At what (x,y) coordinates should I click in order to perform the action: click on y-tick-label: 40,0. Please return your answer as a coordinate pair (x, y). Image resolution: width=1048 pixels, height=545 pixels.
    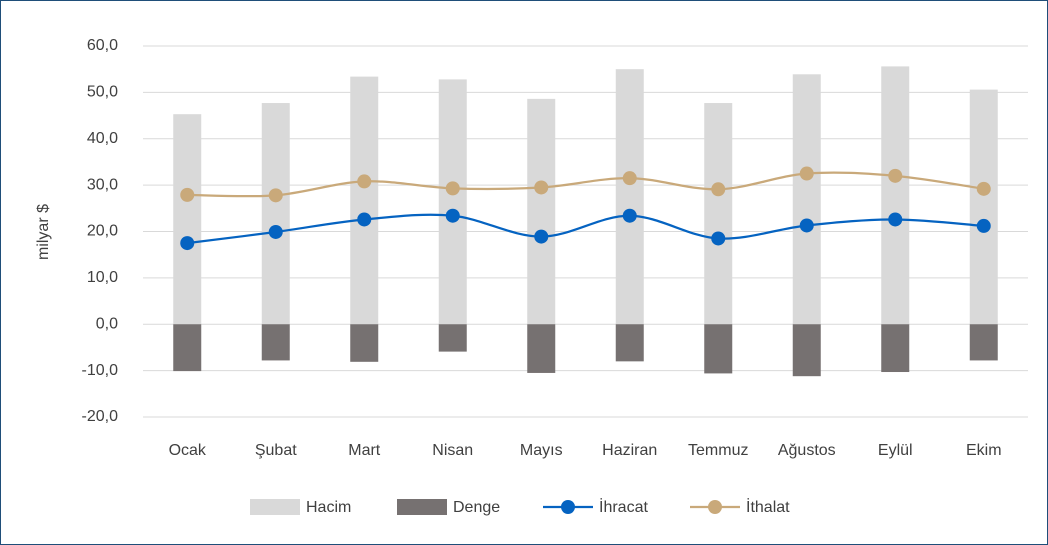
    Looking at the image, I should click on (102, 138).